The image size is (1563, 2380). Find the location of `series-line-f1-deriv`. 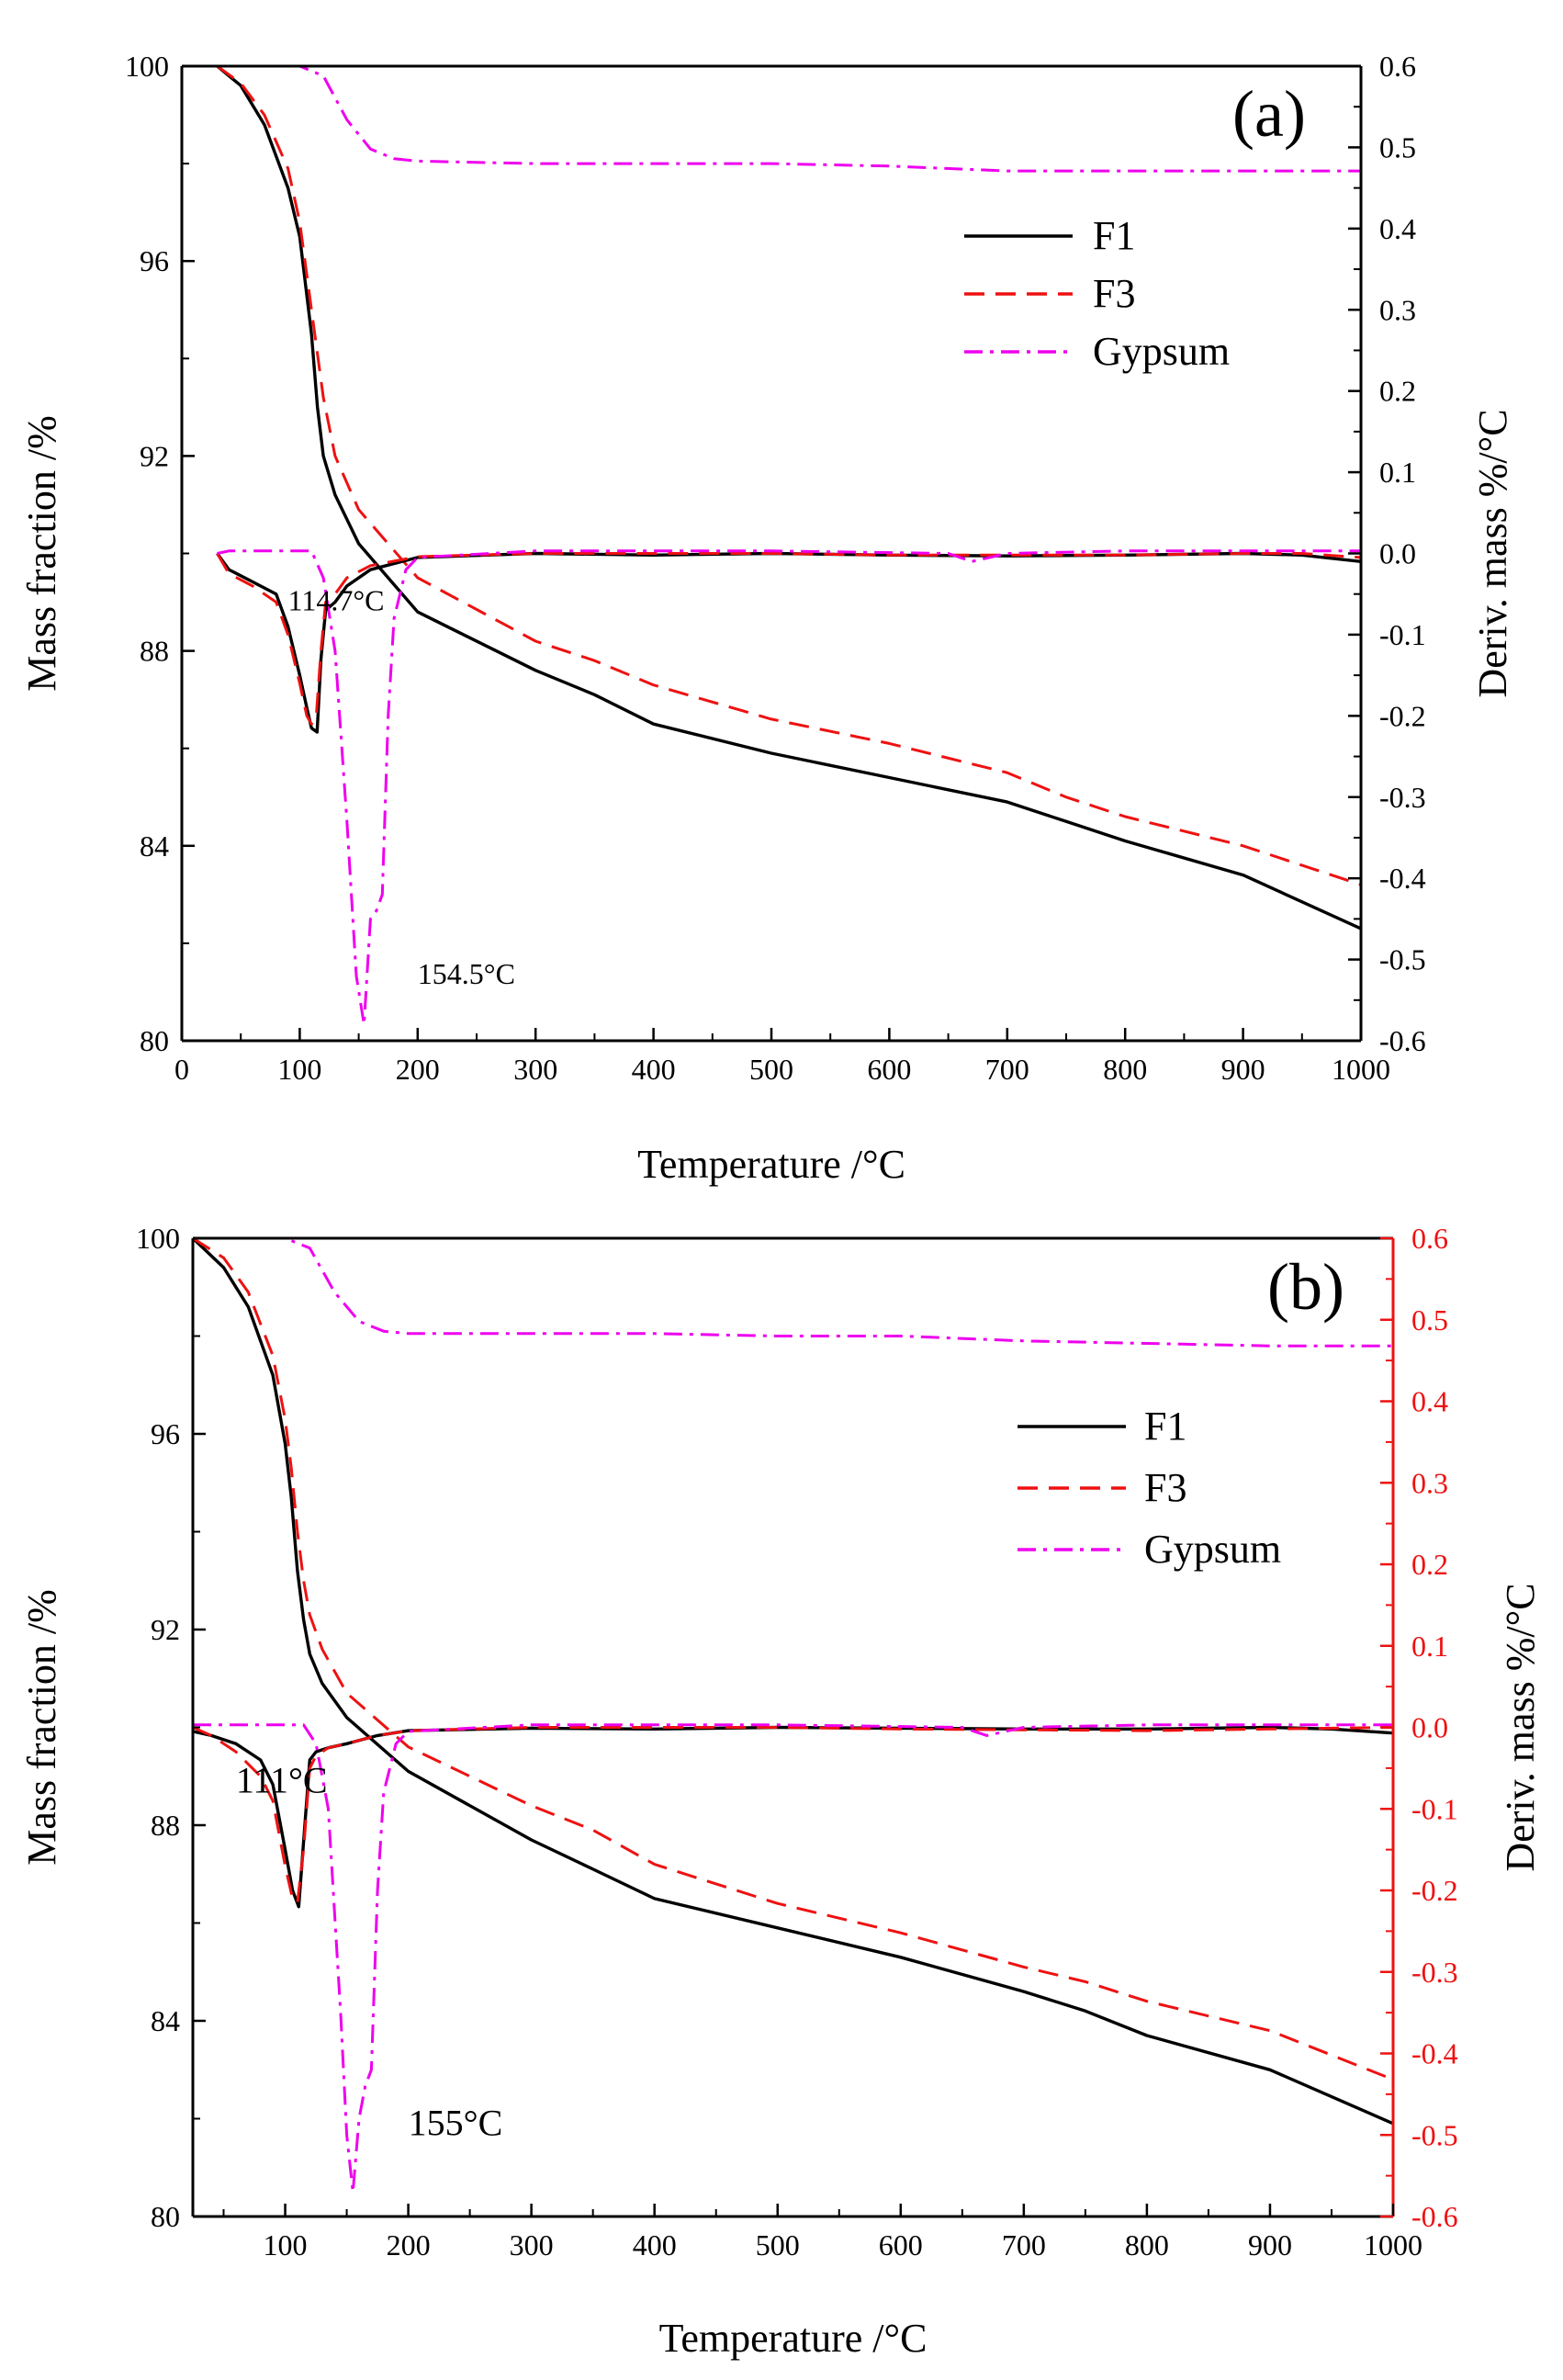

series-line-f1-deriv is located at coordinates (793, 1817).